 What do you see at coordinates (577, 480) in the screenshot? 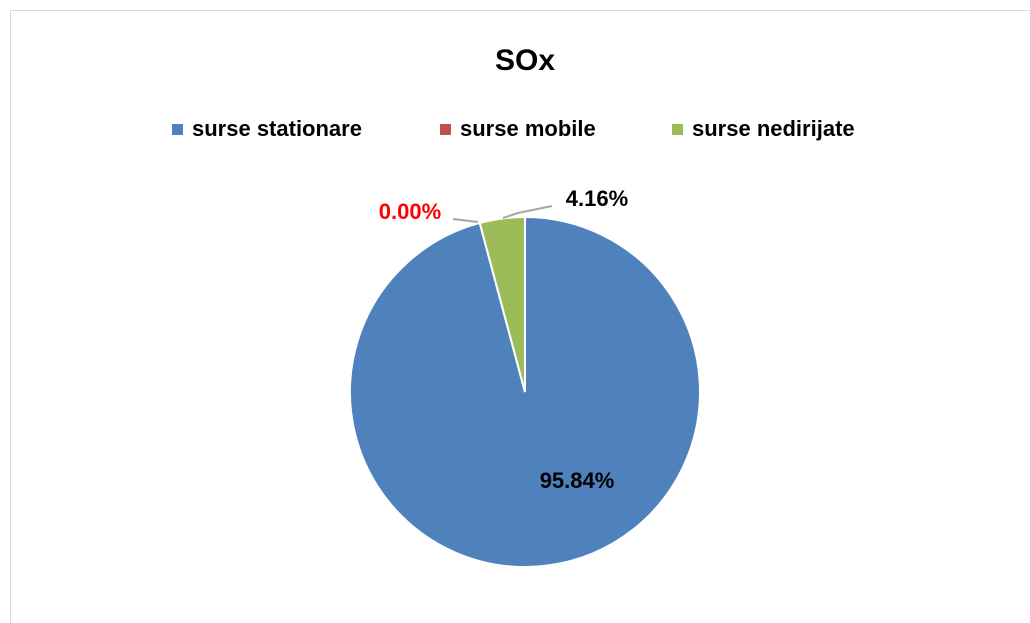
I see `data-label: 95.84%` at bounding box center [577, 480].